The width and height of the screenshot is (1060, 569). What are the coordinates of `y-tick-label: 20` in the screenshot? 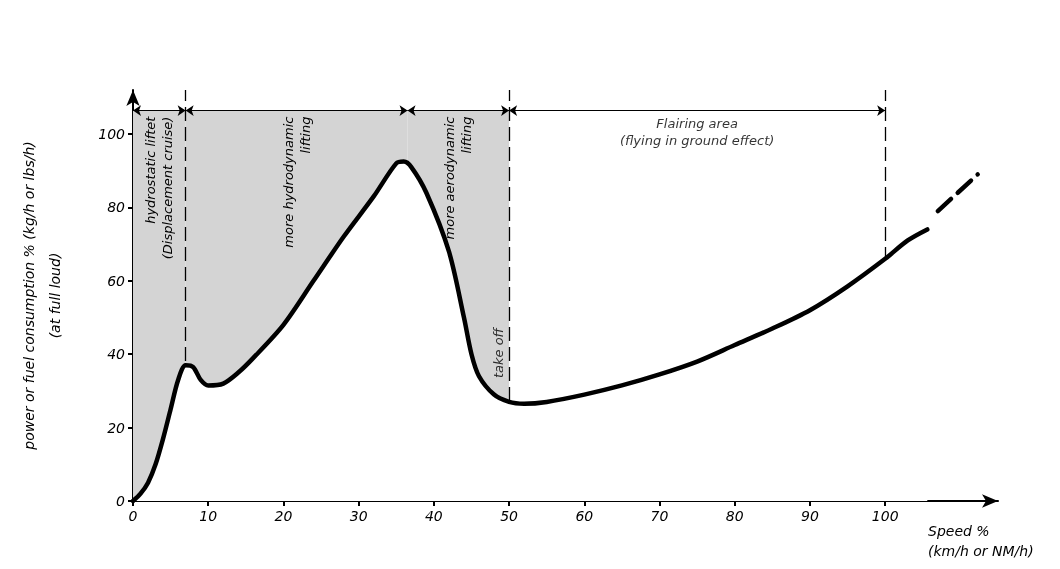 It's located at (116, 427).